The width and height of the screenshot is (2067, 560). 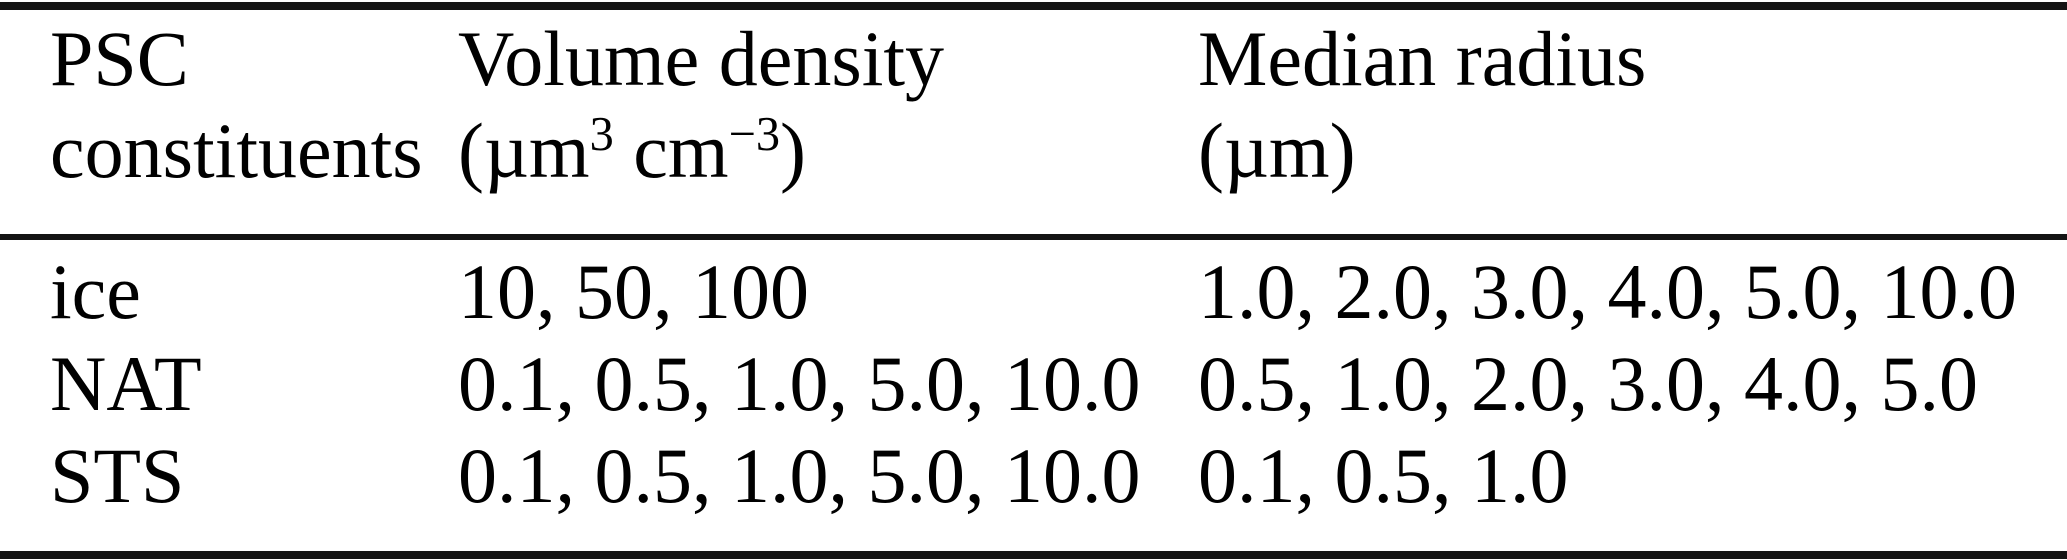 What do you see at coordinates (117, 475) in the screenshot?
I see `cell-sts-constituent: STS` at bounding box center [117, 475].